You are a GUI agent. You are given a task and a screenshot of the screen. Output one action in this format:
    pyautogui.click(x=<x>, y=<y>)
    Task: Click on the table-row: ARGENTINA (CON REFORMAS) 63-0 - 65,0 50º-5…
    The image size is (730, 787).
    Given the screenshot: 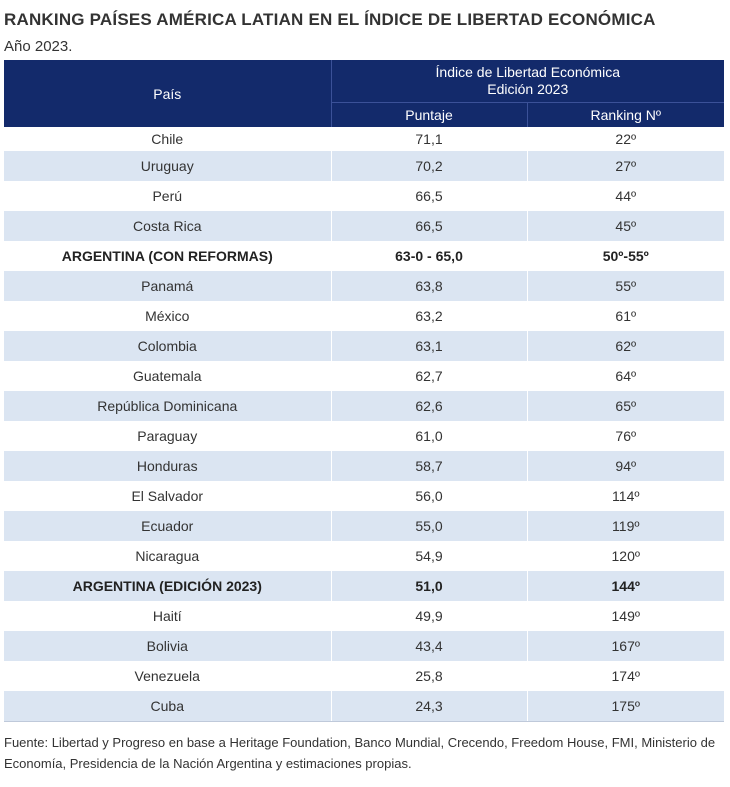 What is the action you would take?
    pyautogui.click(x=364, y=256)
    